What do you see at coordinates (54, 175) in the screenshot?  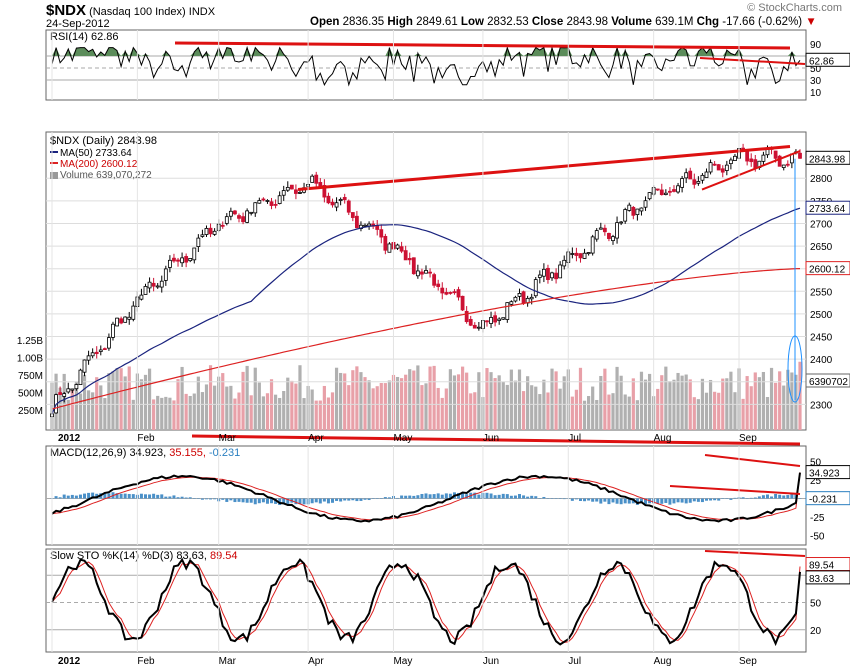 I see `volume-legend-swatch` at bounding box center [54, 175].